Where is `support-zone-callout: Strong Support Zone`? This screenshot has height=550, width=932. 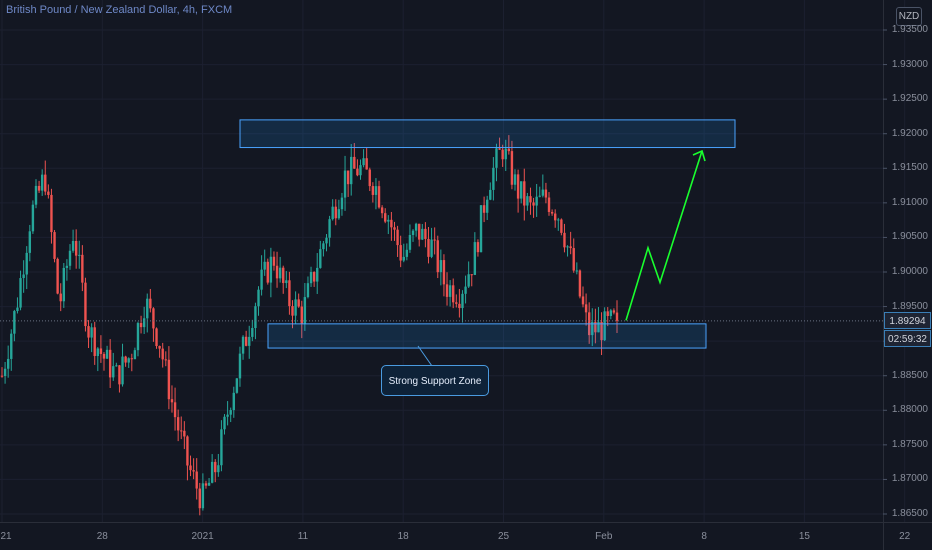
support-zone-callout: Strong Support Zone is located at coordinates (435, 380).